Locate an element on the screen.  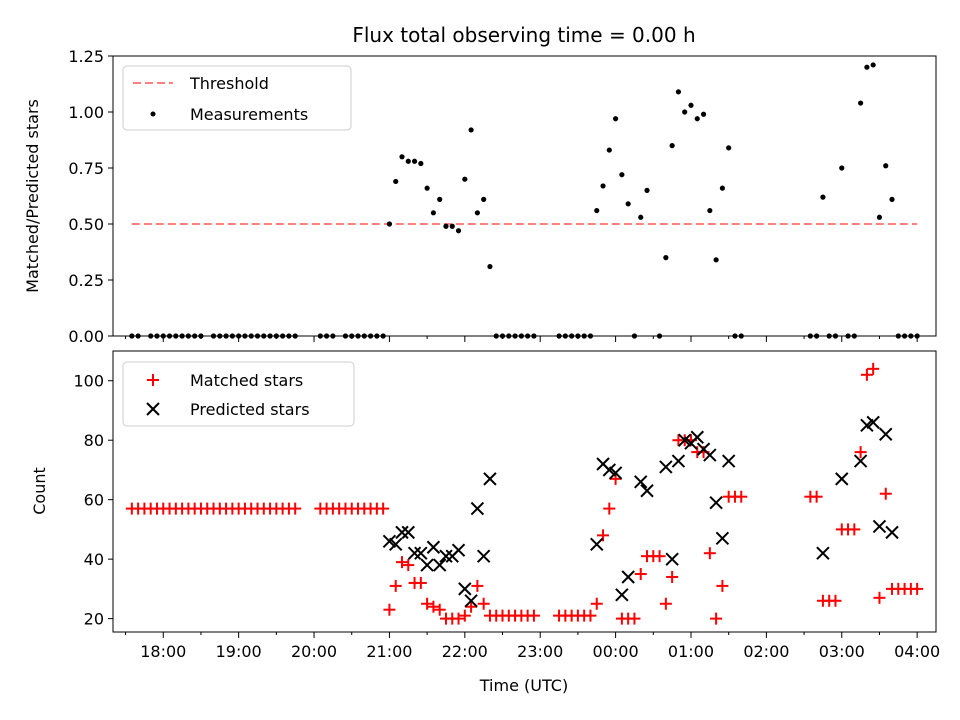
bottom-y-ticks: 20 40 60 80 100 is located at coordinates (93, 500).